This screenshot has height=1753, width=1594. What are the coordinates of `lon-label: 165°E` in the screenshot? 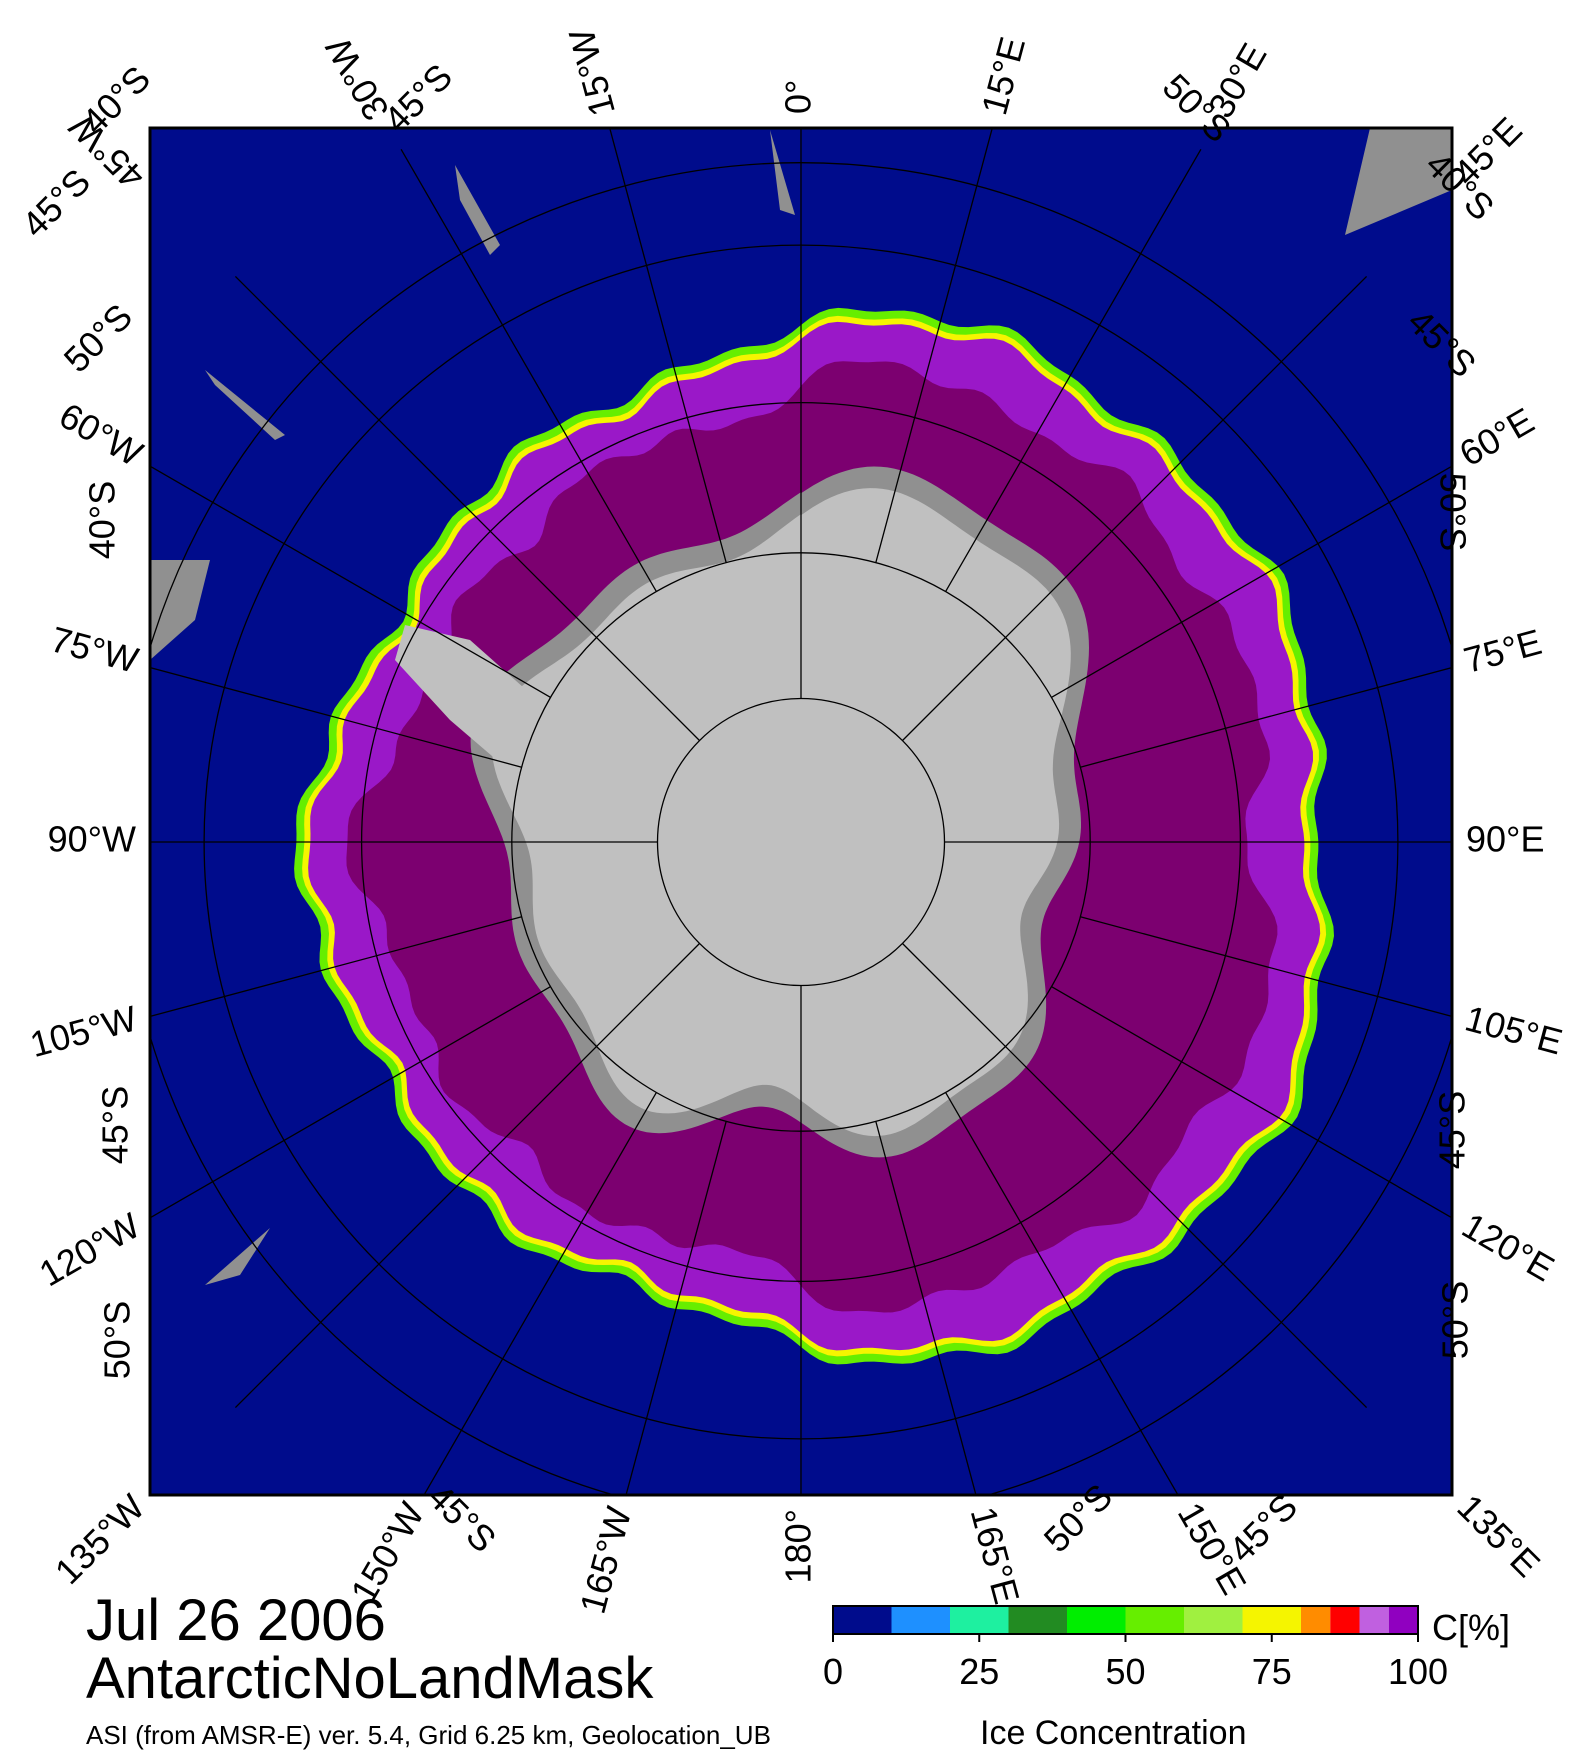 It's located at (995, 1555).